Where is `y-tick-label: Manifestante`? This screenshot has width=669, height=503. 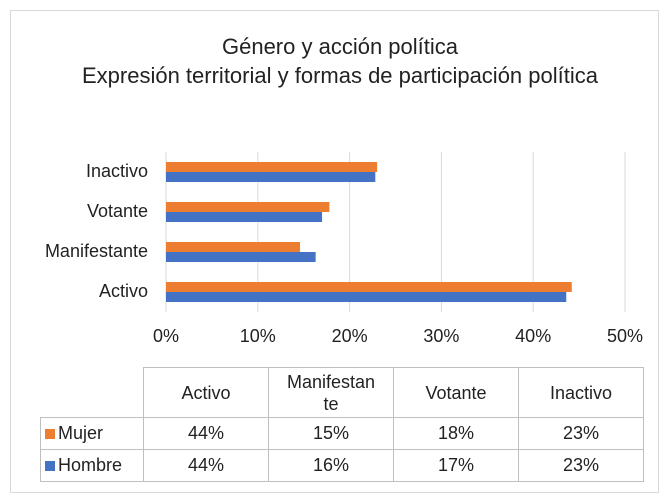
y-tick-label: Manifestante is located at coordinates (96, 251).